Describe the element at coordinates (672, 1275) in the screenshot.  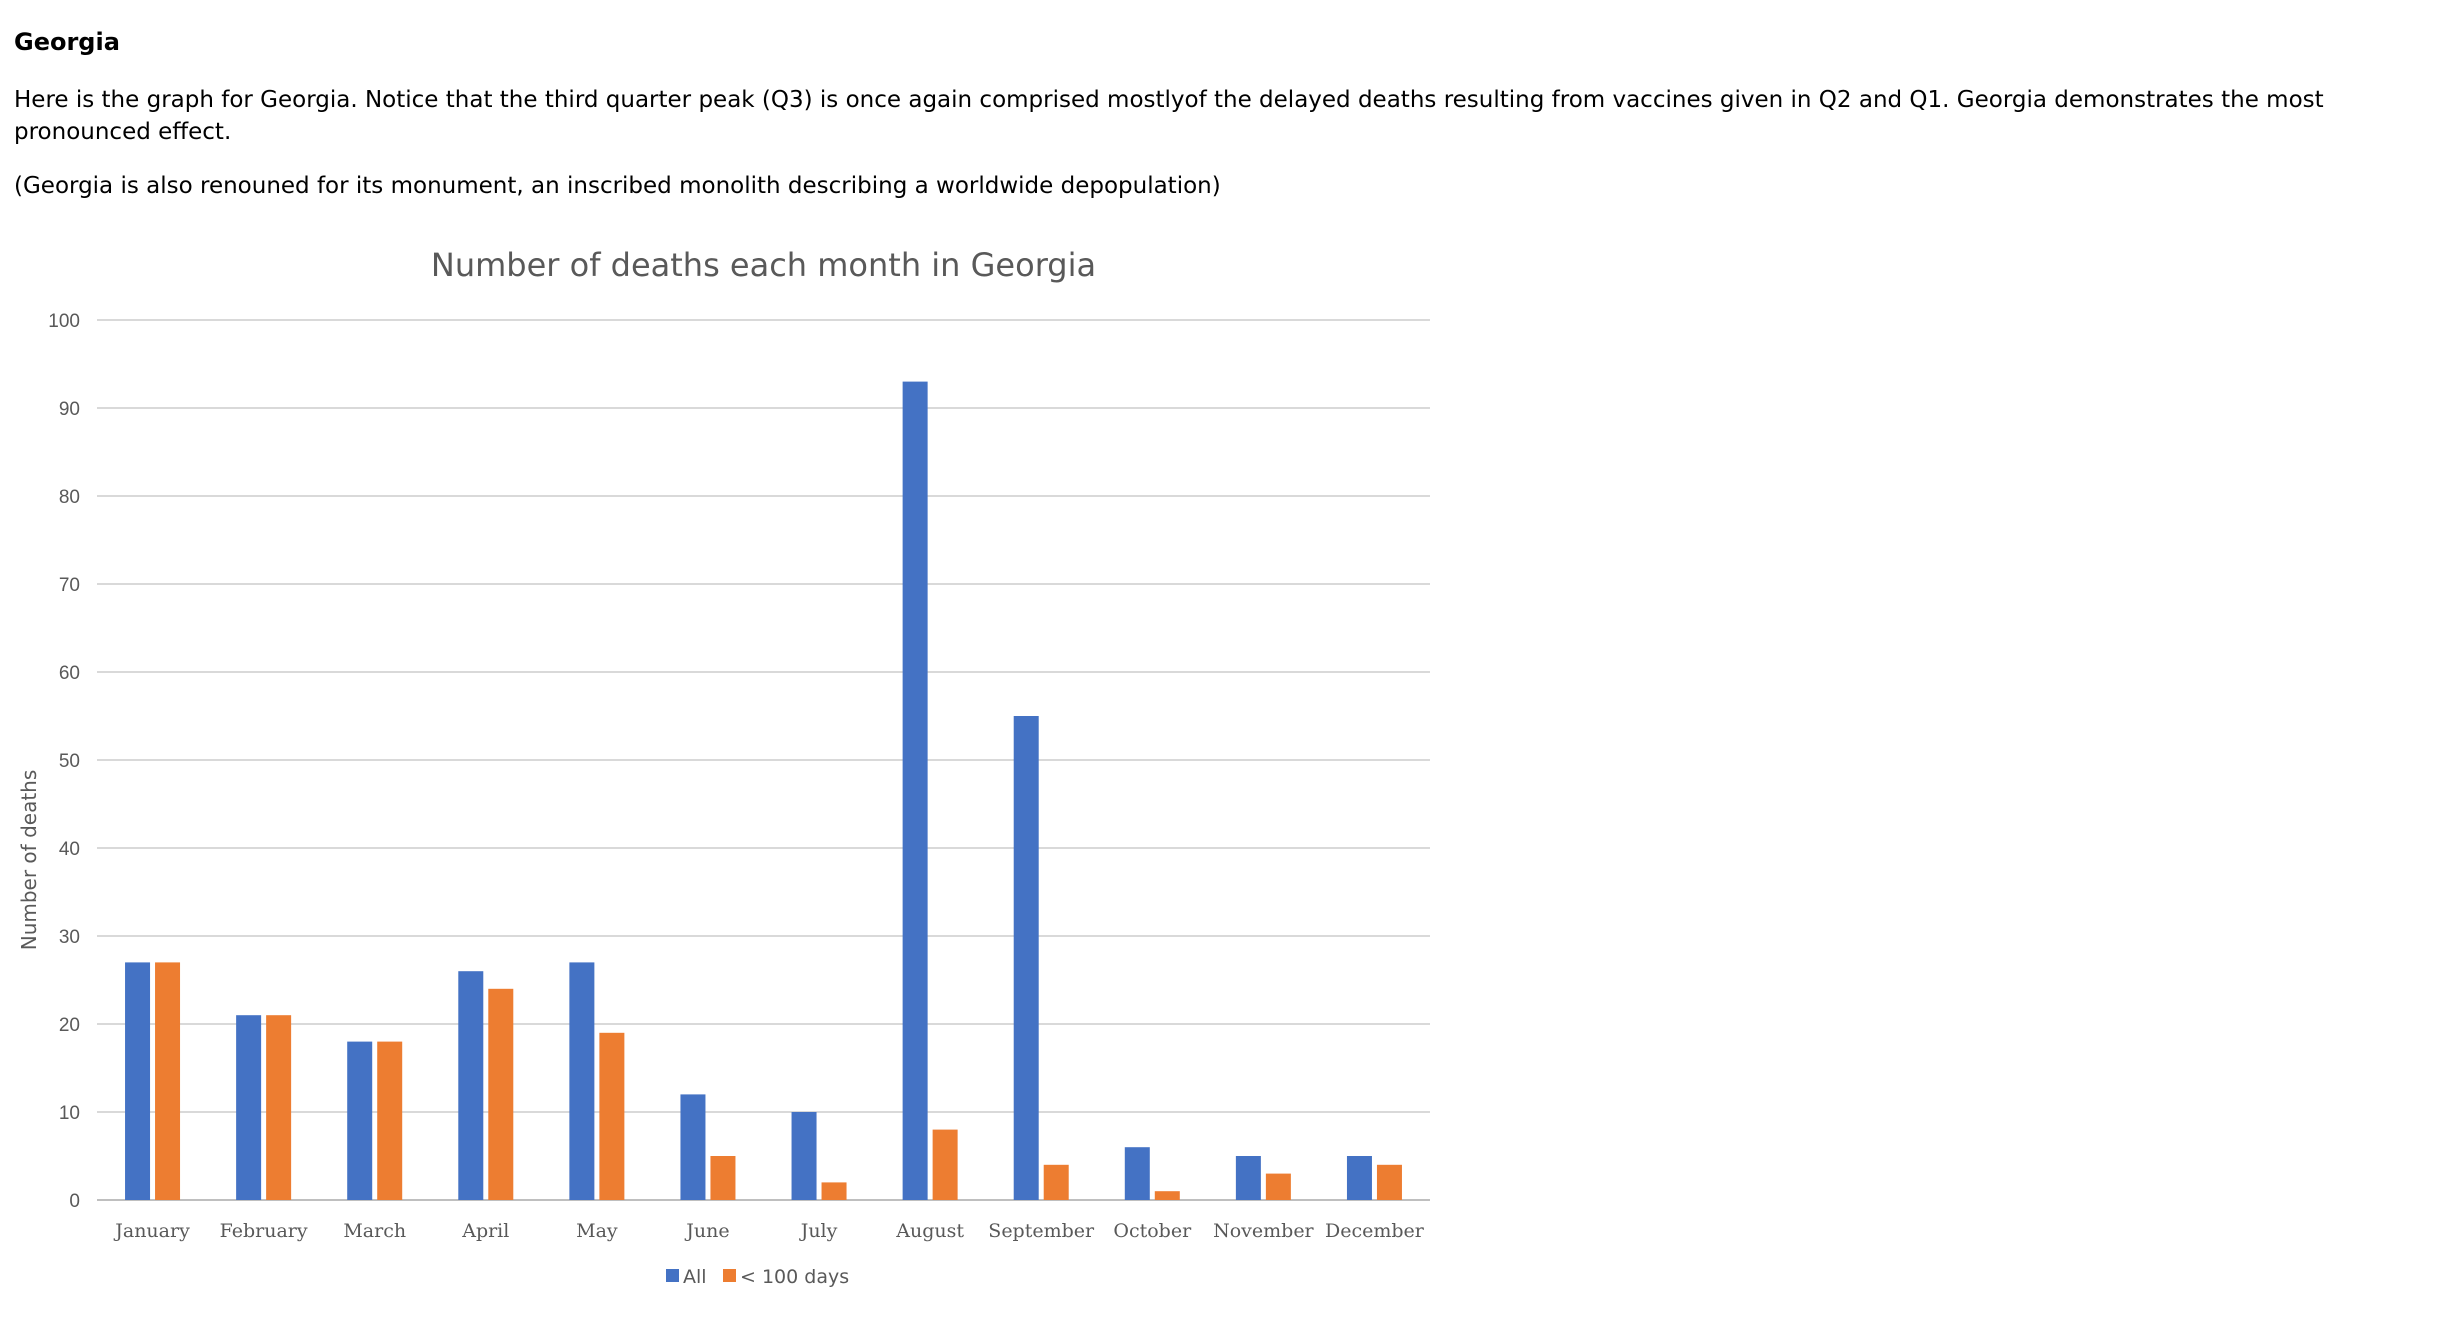
I see `legend-swatch-all` at that location.